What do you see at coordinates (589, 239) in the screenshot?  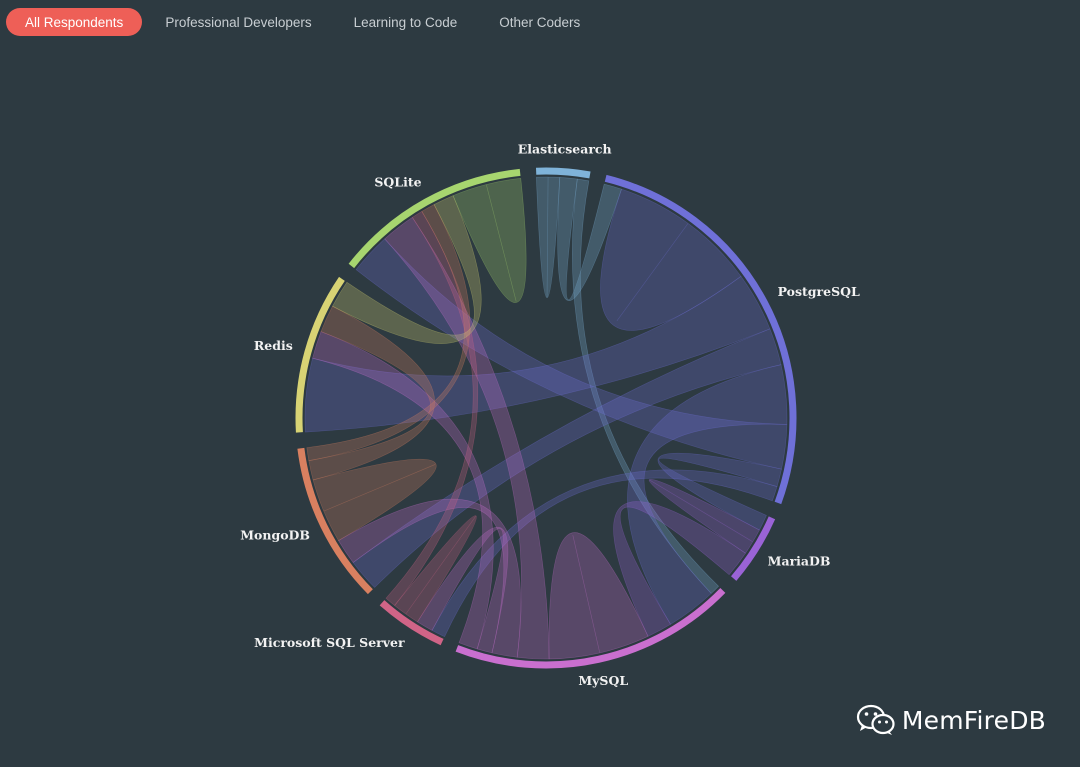 I see `ribbon-elasticsearch-postgresql` at bounding box center [589, 239].